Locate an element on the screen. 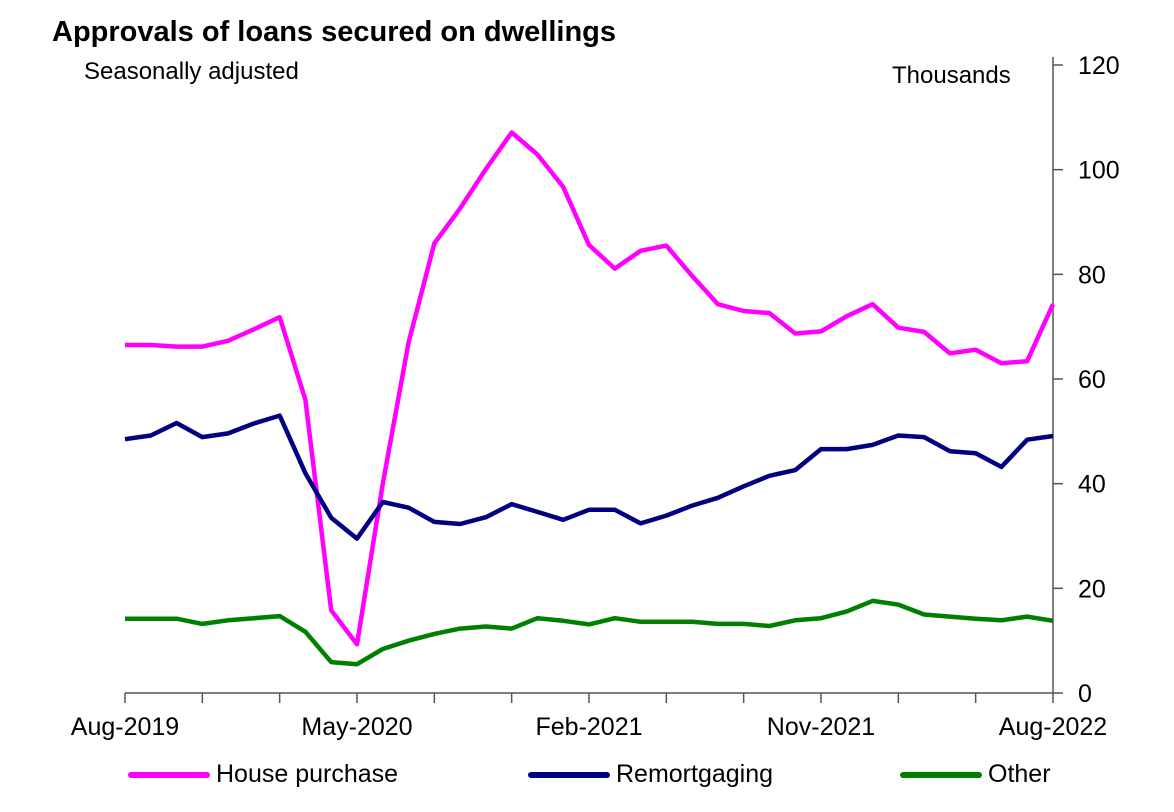 The height and width of the screenshot is (812, 1174). legend-label: House purchase is located at coordinates (307, 774).